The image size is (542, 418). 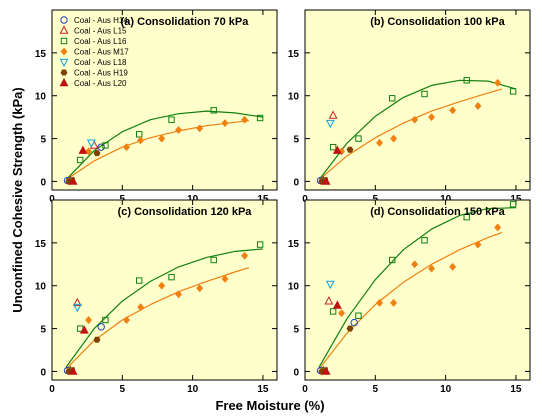 I want to click on x-tick-label: 5, so click(x=123, y=389).